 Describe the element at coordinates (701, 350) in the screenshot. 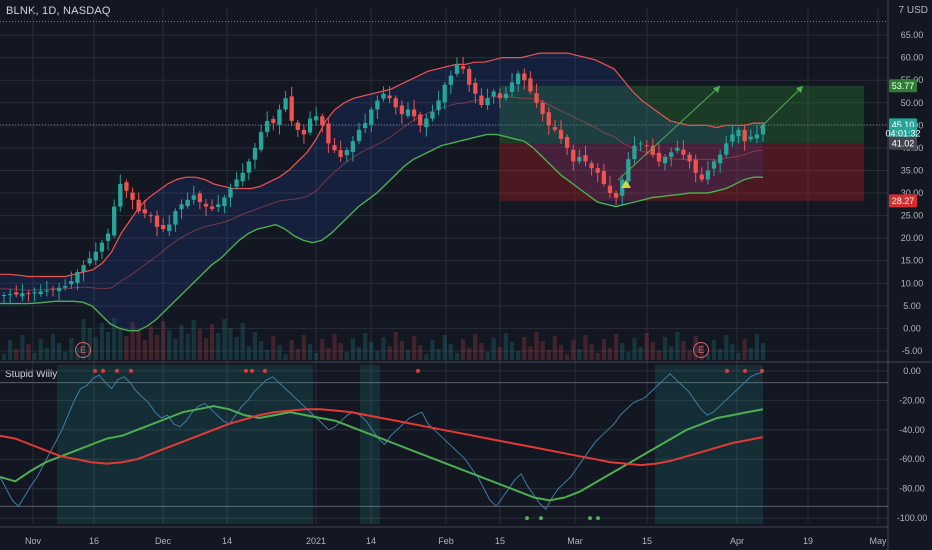

I see `earnings-marker` at that location.